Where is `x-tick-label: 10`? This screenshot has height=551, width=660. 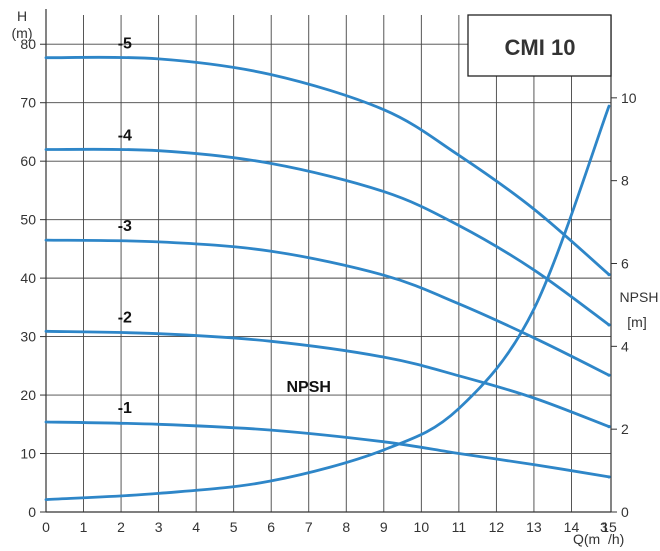
x-tick-label: 10 is located at coordinates (422, 527).